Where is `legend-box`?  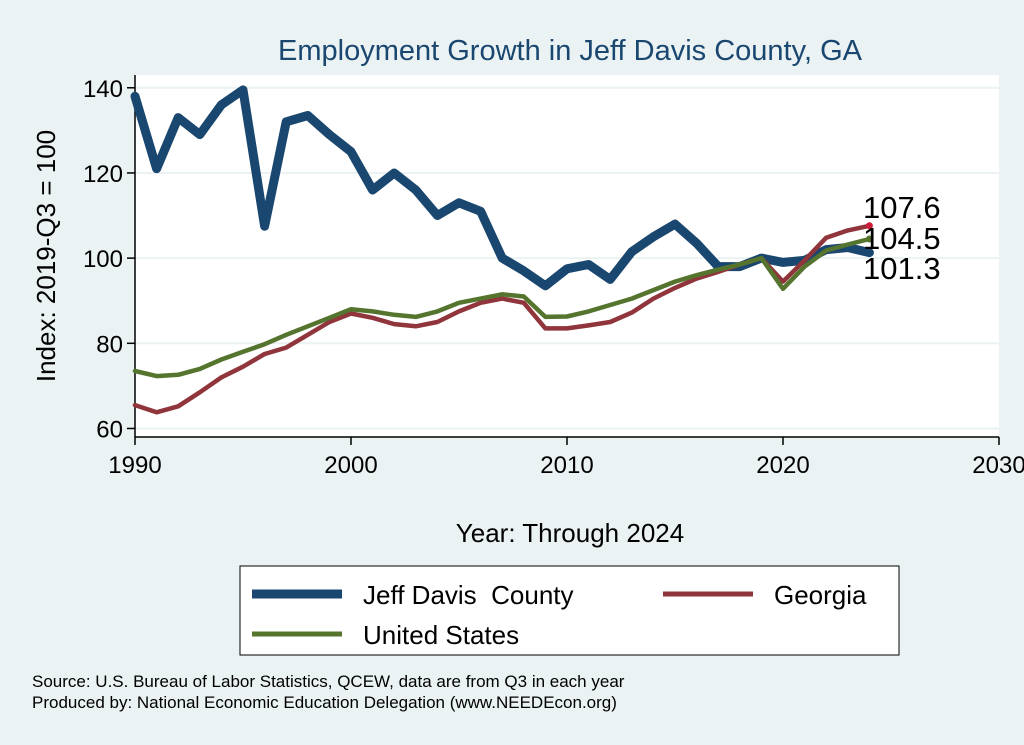 legend-box is located at coordinates (569, 610).